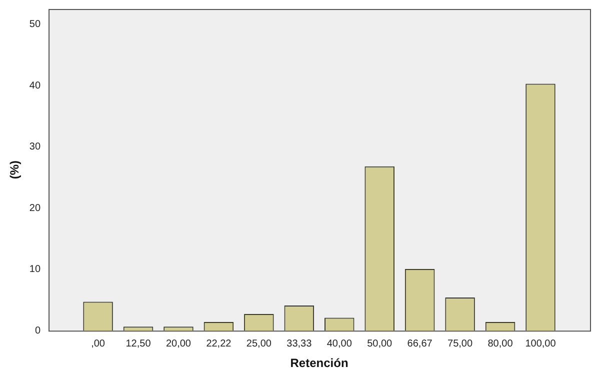 Image resolution: width=601 pixels, height=385 pixels. Describe the element at coordinates (35, 270) in the screenshot. I see `y-tick-label: 10` at that location.